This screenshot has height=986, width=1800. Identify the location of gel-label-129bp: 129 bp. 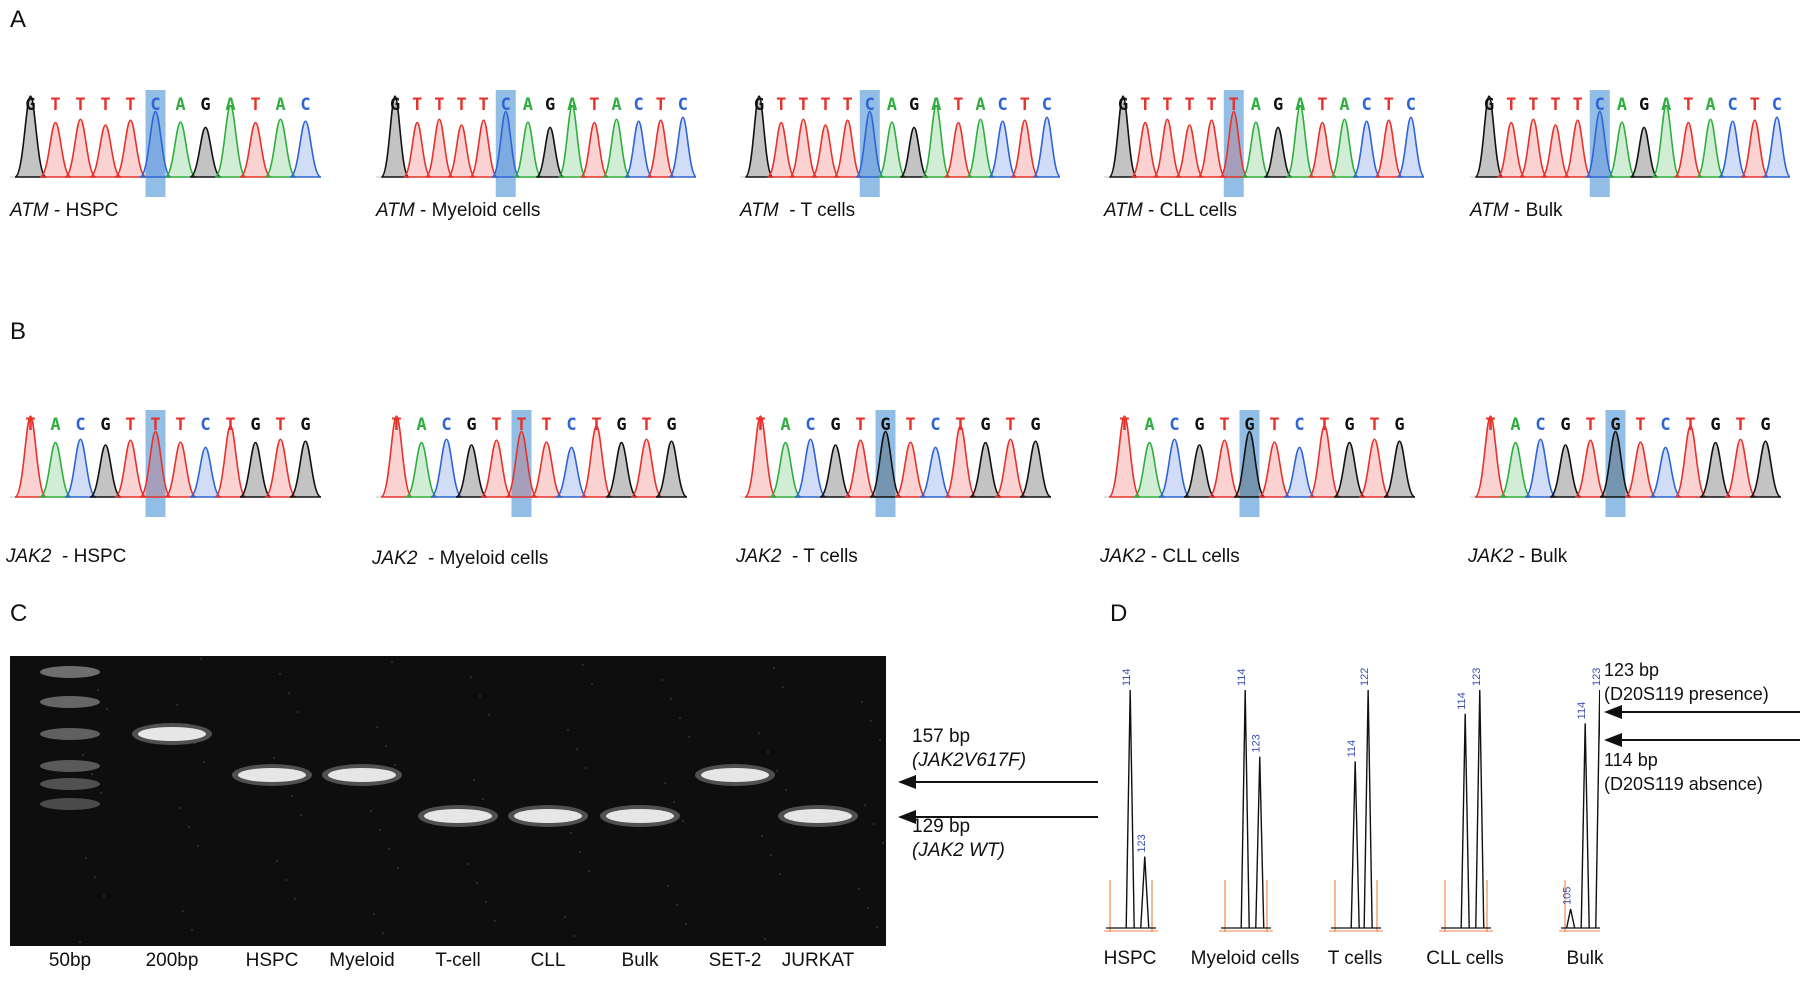
(941, 826).